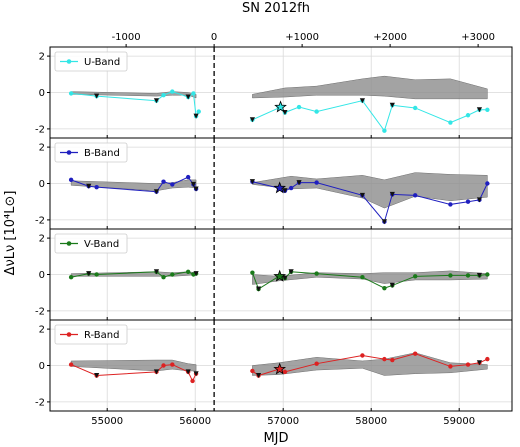 The height and width of the screenshot is (447, 520). What do you see at coordinates (283, 421) in the screenshot?
I see `bottom-axis: 55000 56000 57000 58000 59000` at bounding box center [283, 421].